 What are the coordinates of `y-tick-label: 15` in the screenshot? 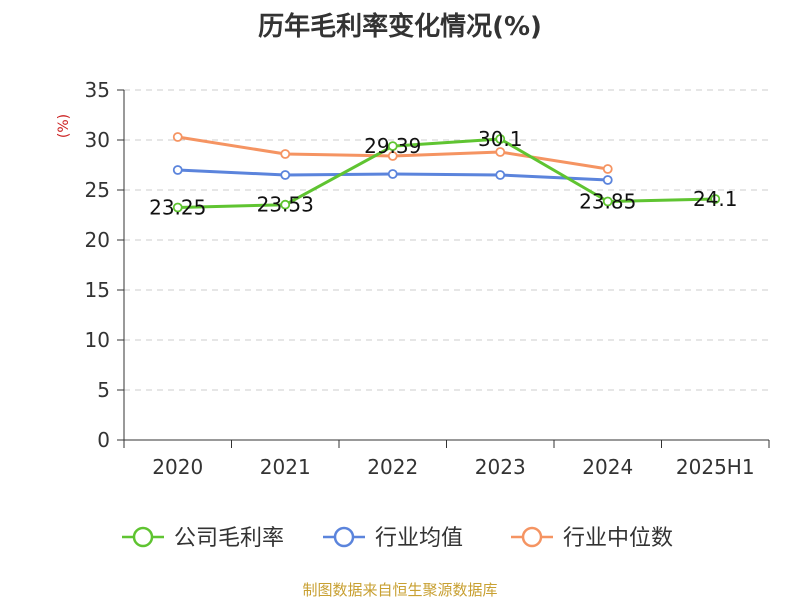 It's located at (97, 290).